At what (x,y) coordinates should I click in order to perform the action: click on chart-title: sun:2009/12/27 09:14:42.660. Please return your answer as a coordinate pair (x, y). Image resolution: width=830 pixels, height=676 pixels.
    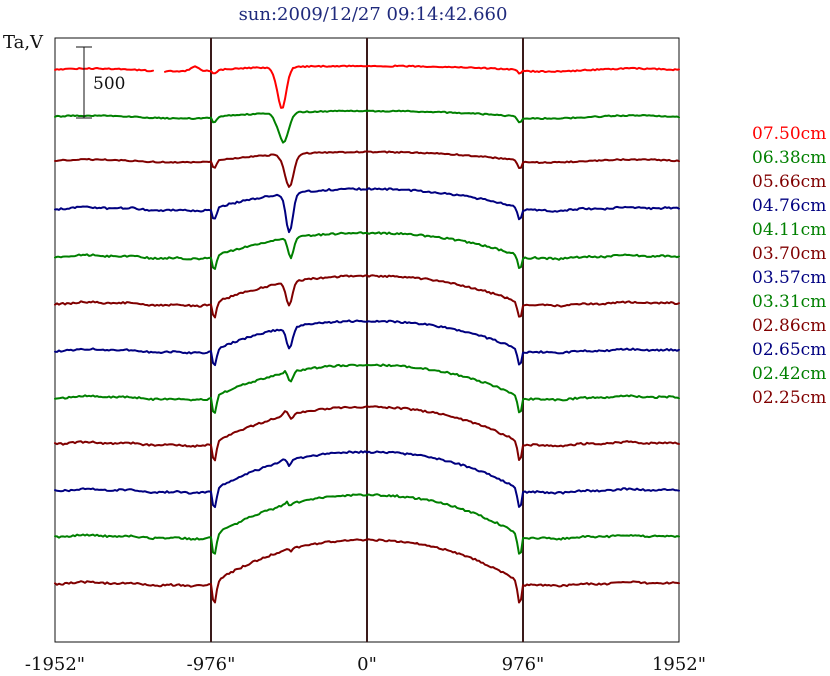
    Looking at the image, I should click on (373, 14).